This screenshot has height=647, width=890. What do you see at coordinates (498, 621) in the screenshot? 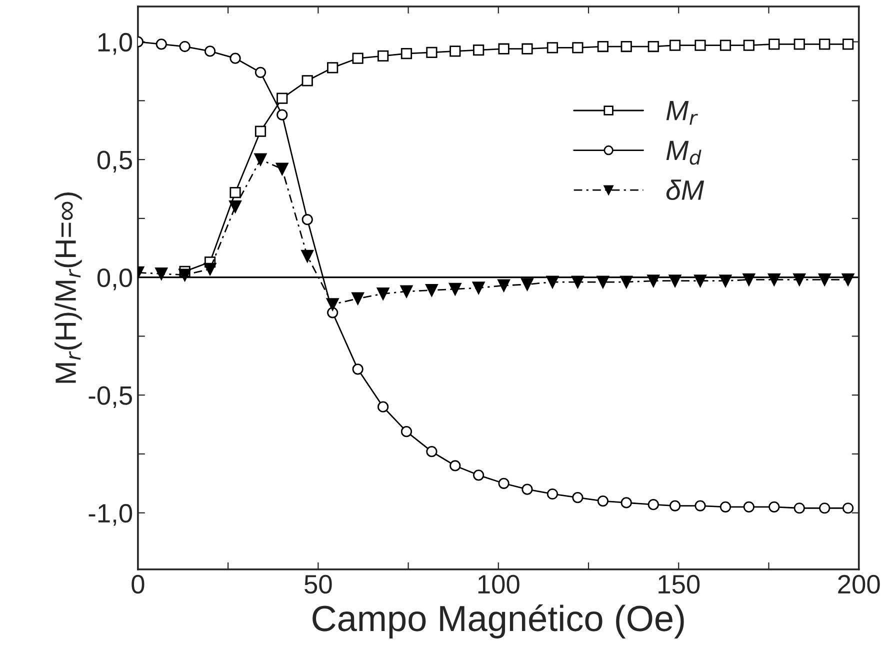
I see `x-axis-title: Campo Magnético (Oe)` at bounding box center [498, 621].